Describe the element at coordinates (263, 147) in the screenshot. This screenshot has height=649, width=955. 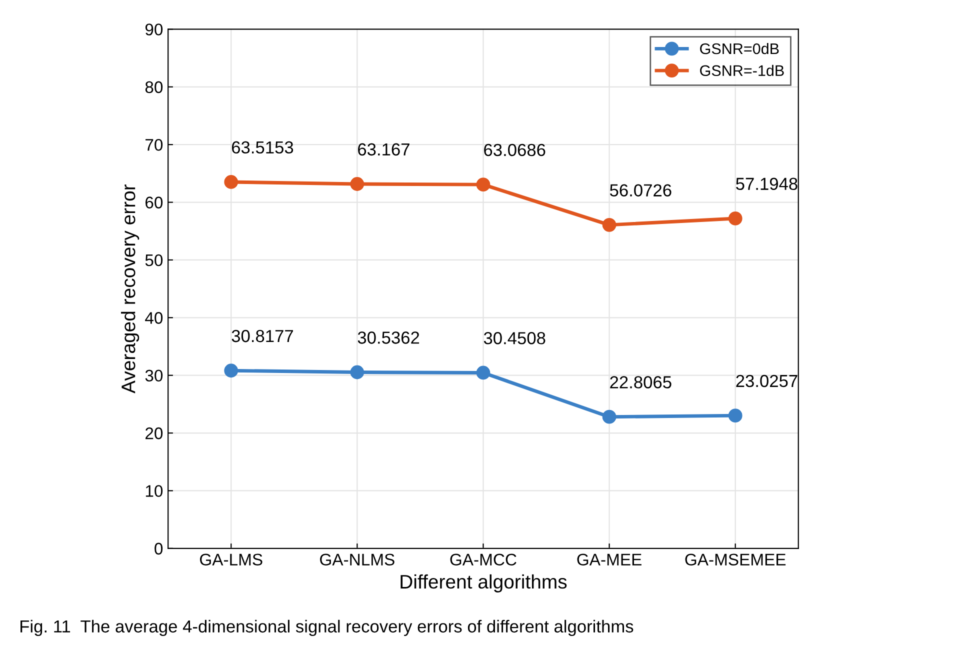
I see `data-label: 63.5153` at that location.